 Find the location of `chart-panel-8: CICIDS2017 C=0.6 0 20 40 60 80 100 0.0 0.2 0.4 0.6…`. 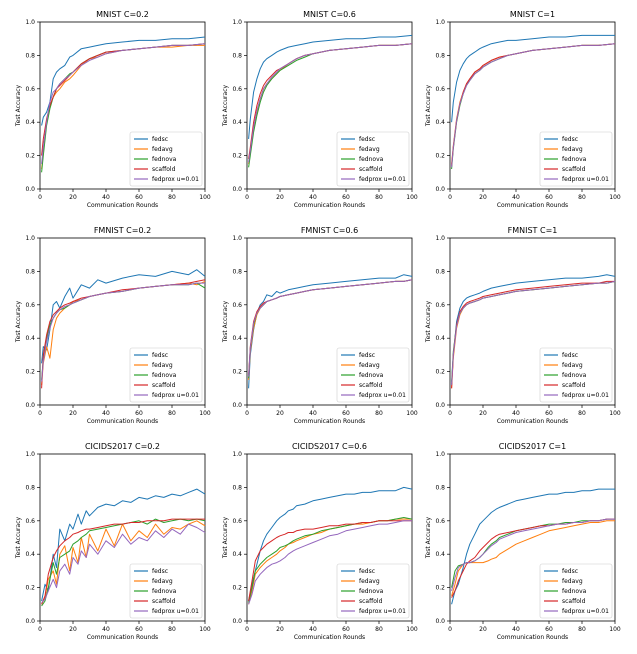

chart-panel-8: CICIDS2017 C=0.6 0 20 40 60 80 100 0.0 0.2 0.4 0.6… is located at coordinates (320, 541).